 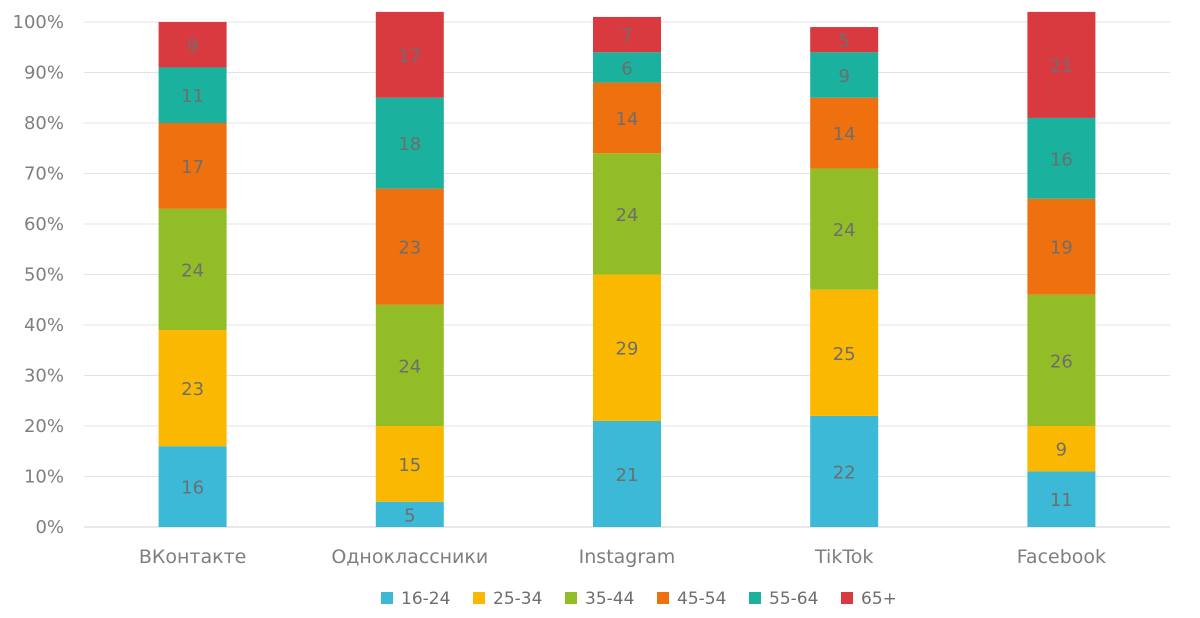 What do you see at coordinates (1061, 557) in the screenshot?
I see `x-category-label: Facebook` at bounding box center [1061, 557].